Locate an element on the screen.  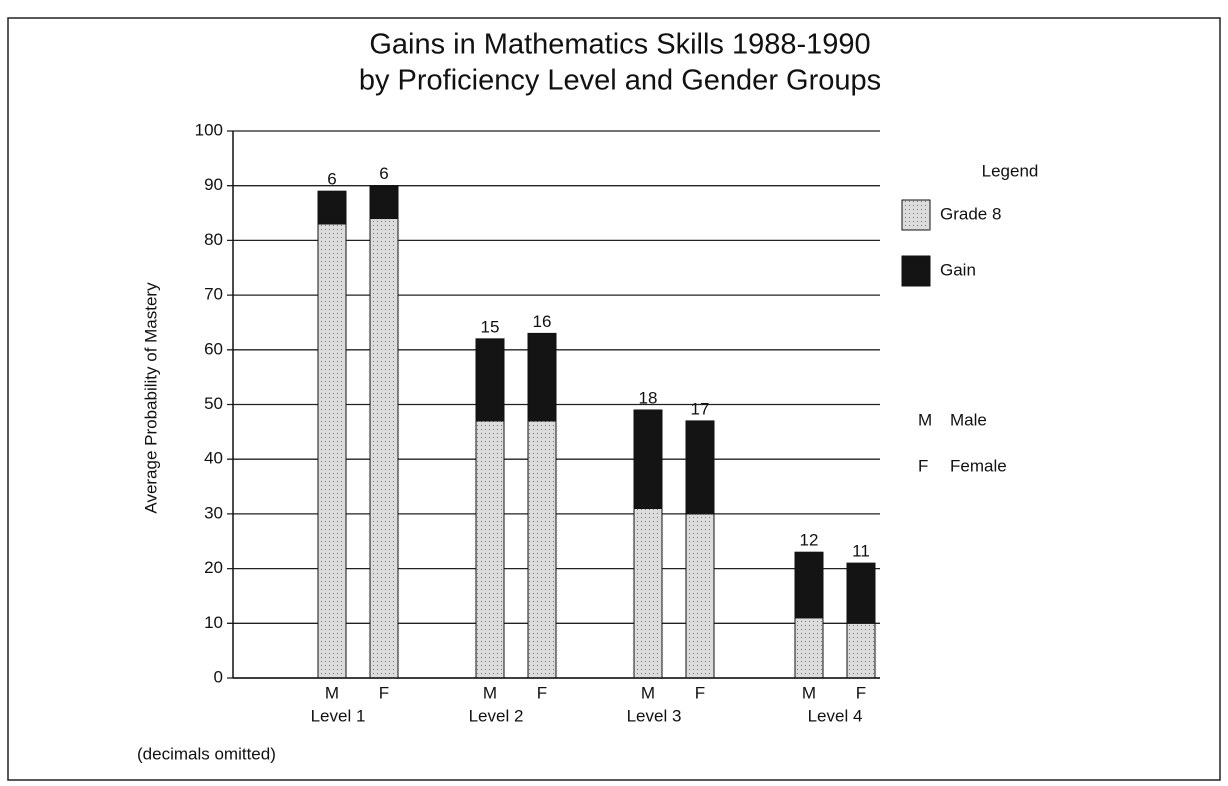
y-tick-label: 60 is located at coordinates (213, 348).